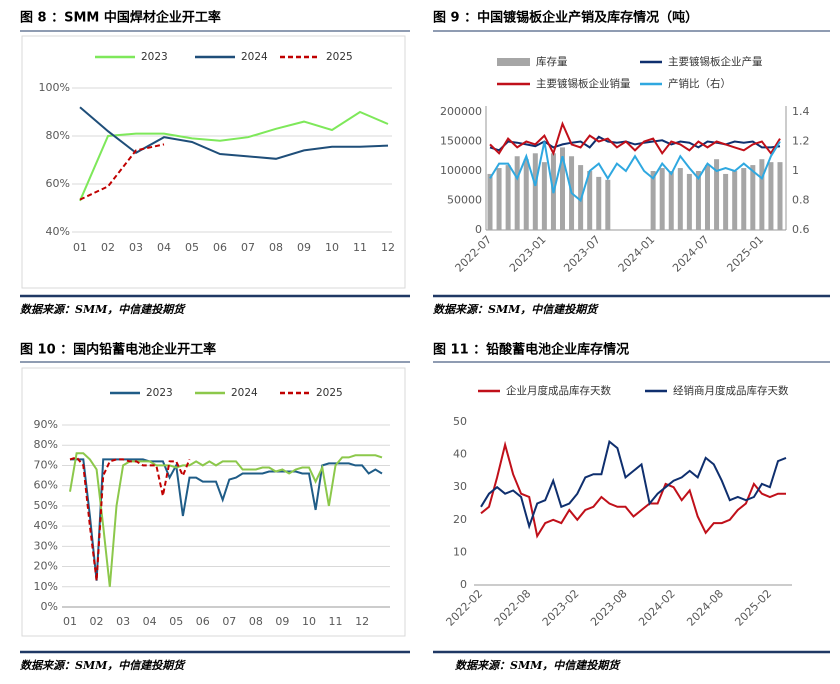 This screenshot has width=840, height=684. Describe the element at coordinates (609, 608) in the screenshot. I see `x-tick-label: 2023-08` at that location.